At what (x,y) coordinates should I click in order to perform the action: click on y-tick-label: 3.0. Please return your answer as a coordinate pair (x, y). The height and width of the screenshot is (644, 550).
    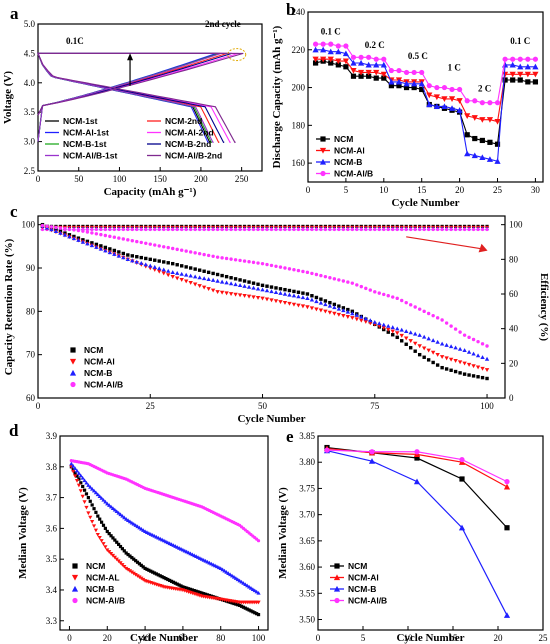
    Looking at the image, I should click on (30, 142).